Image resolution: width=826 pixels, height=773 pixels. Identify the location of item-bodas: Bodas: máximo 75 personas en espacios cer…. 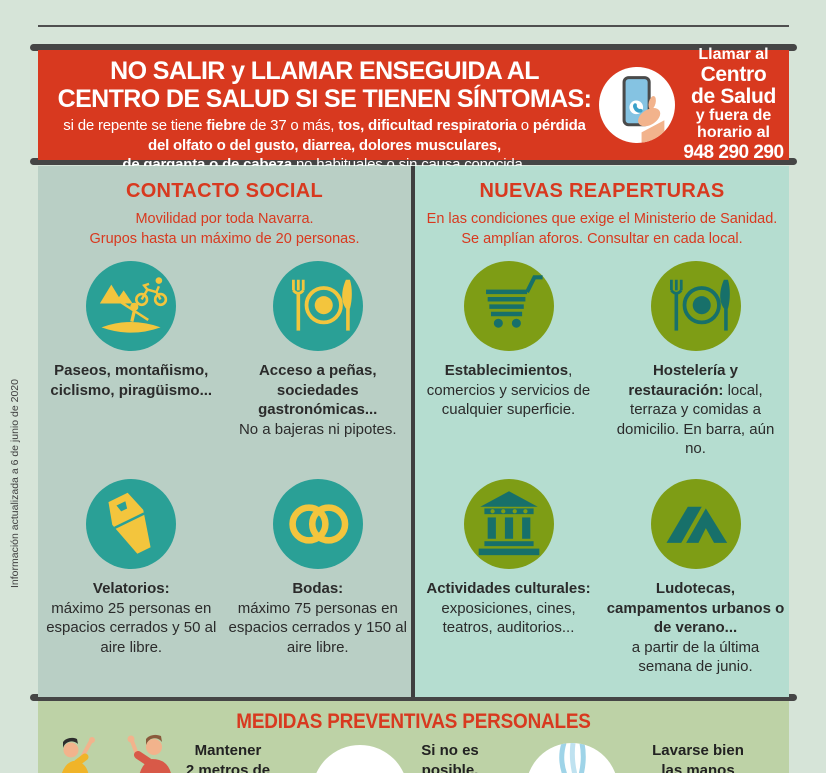
(318, 588).